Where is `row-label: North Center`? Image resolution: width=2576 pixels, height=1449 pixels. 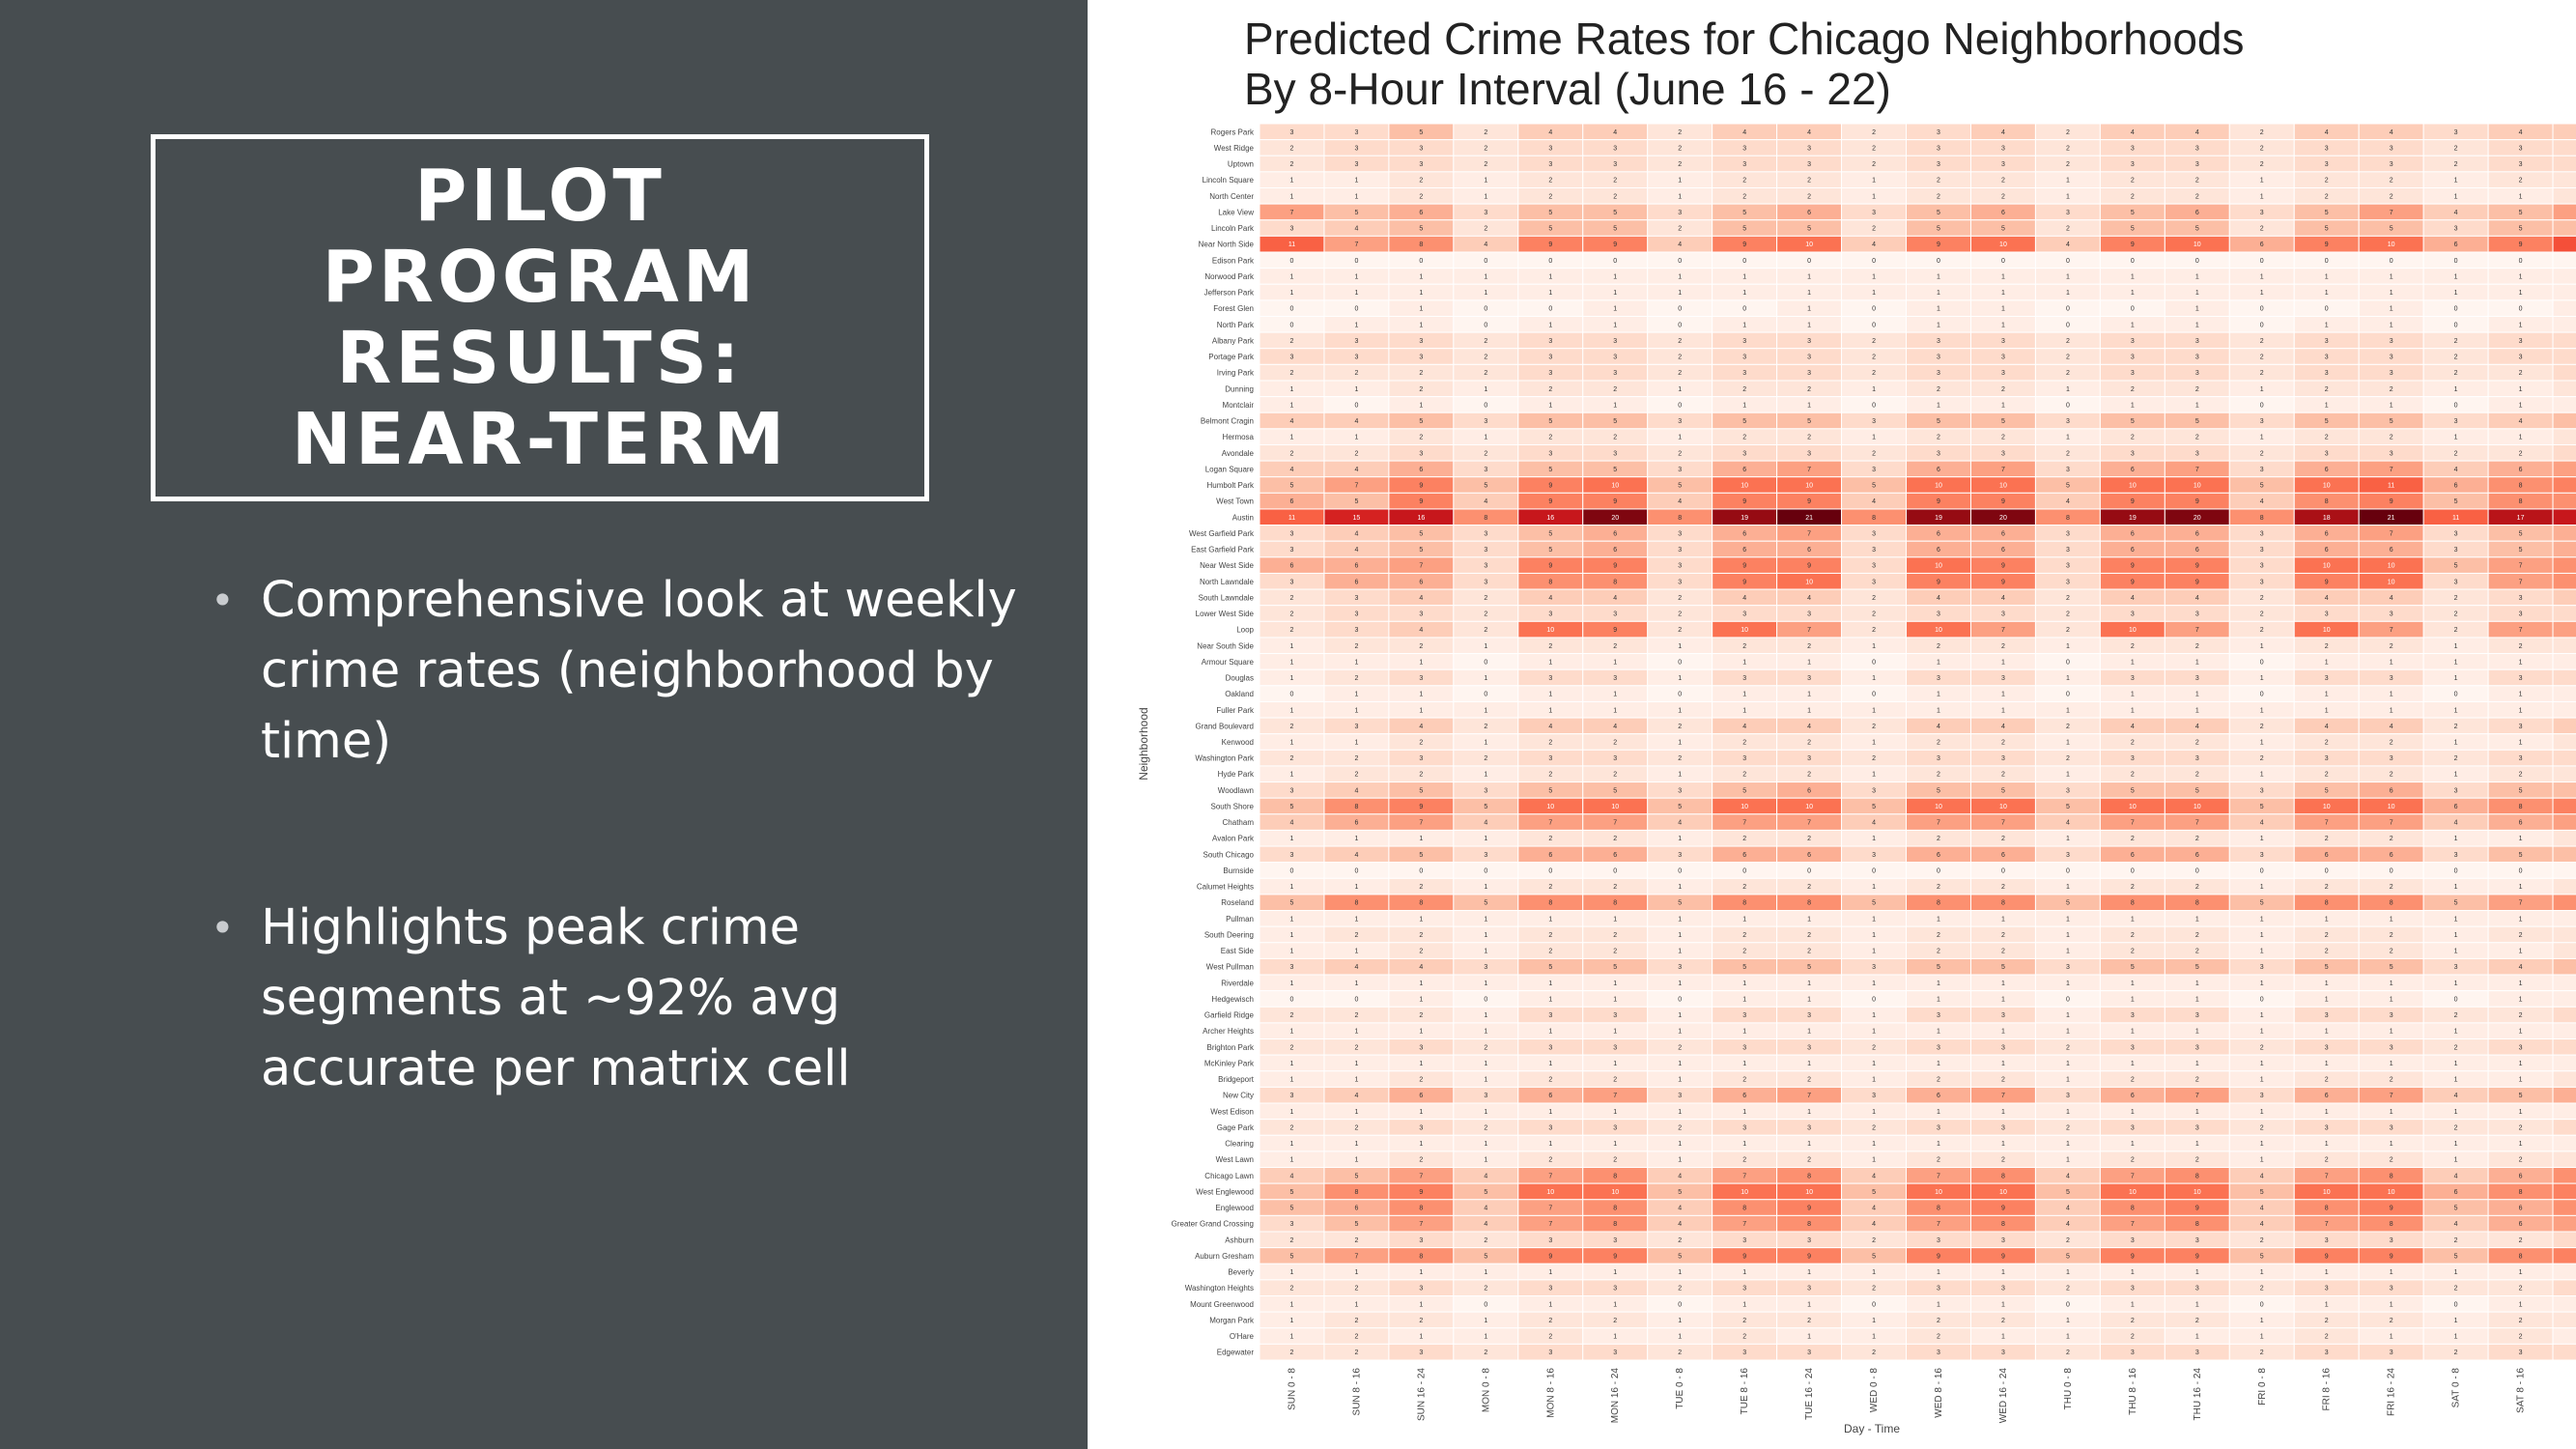
row-label: North Center is located at coordinates (1231, 196).